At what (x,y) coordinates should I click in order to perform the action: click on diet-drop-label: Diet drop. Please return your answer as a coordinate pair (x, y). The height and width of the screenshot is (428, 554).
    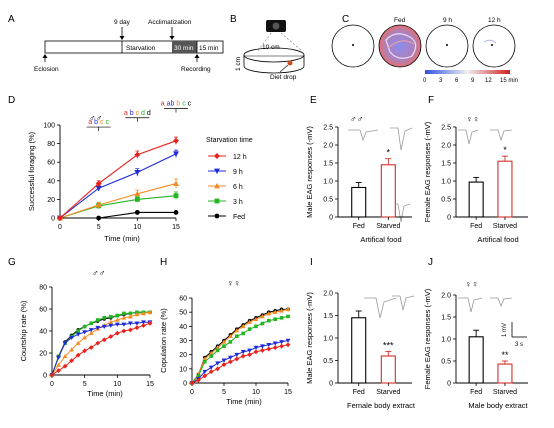
    Looking at the image, I should click on (283, 77).